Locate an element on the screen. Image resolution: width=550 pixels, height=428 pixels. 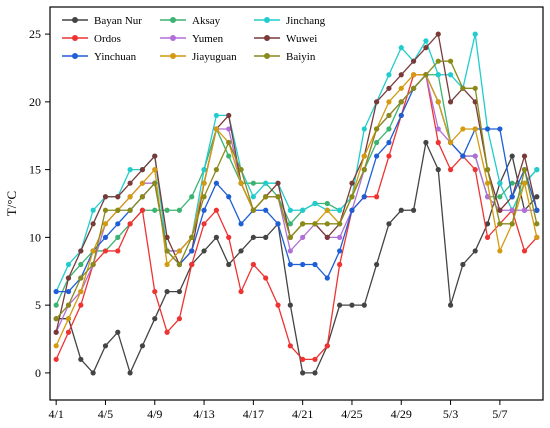
y-tick-label: 0 is located at coordinates (38, 373).